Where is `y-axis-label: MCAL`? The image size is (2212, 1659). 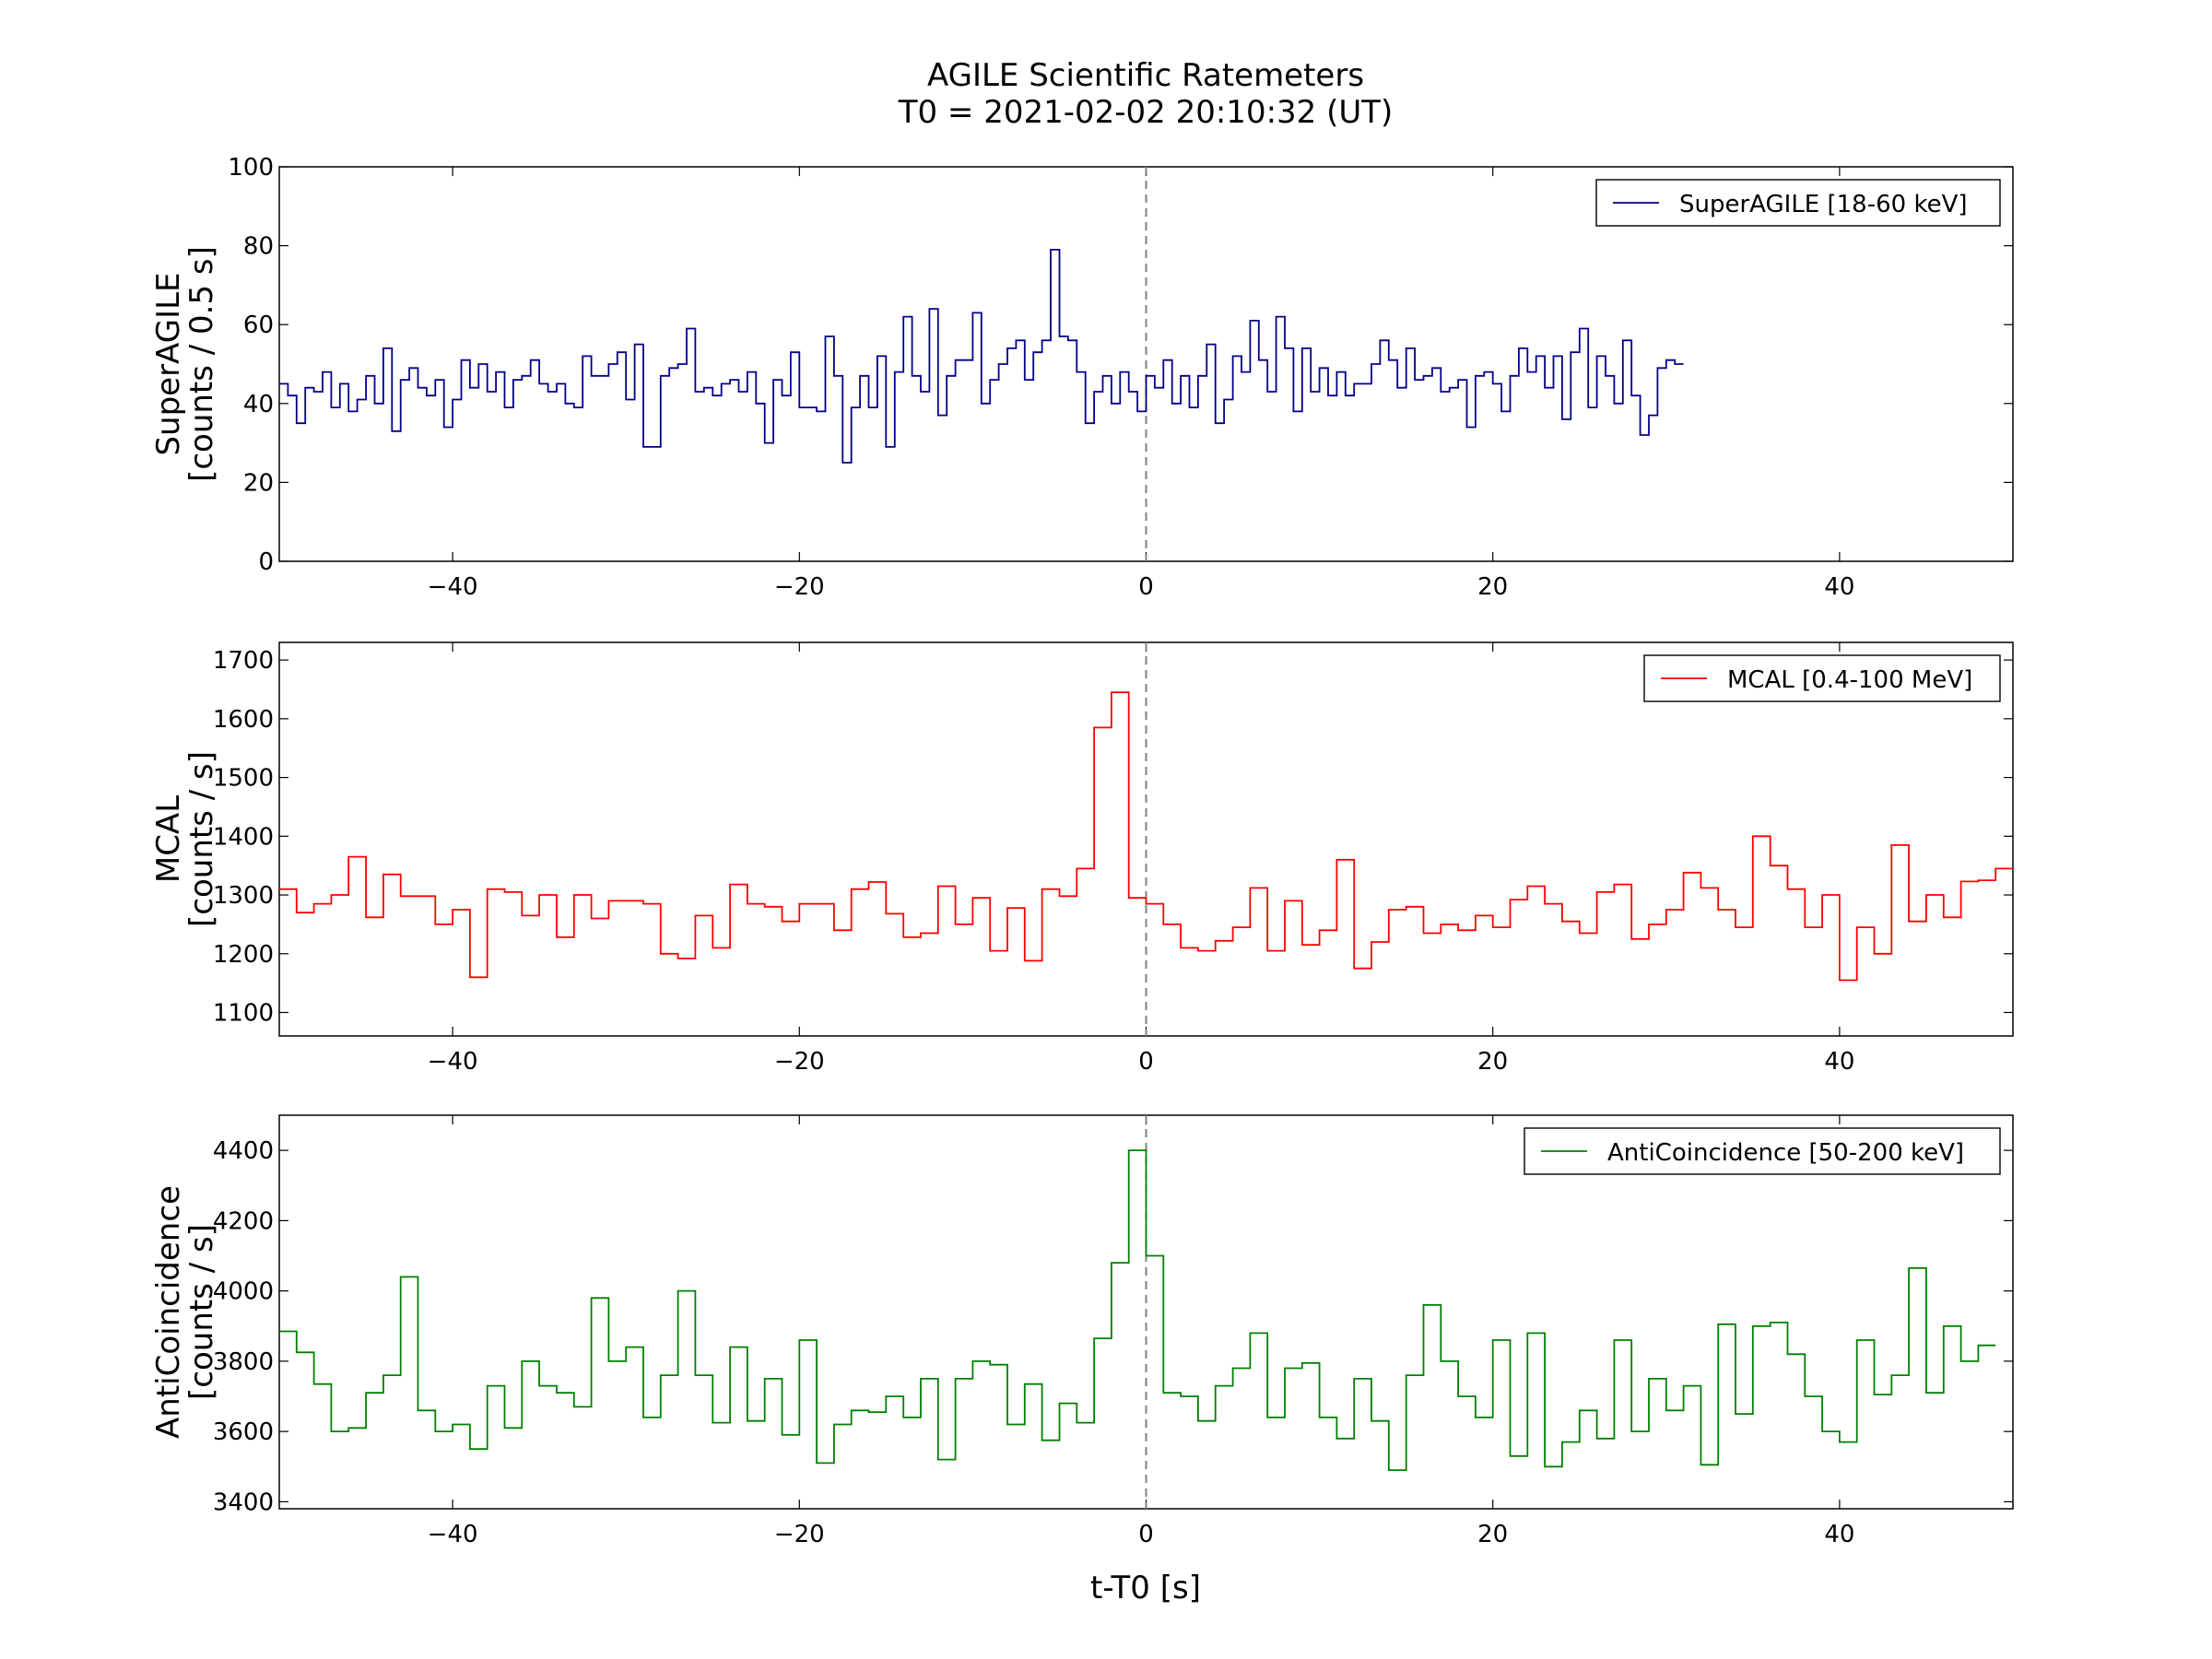
y-axis-label: MCAL is located at coordinates (168, 839).